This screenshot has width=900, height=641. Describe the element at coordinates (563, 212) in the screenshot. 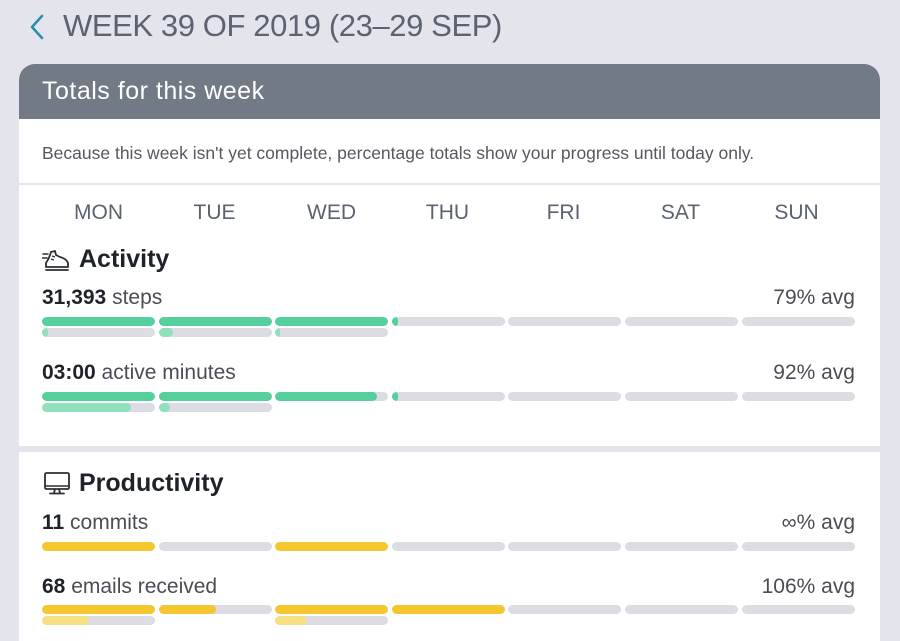

I see `day-label-fri: FRI` at that location.